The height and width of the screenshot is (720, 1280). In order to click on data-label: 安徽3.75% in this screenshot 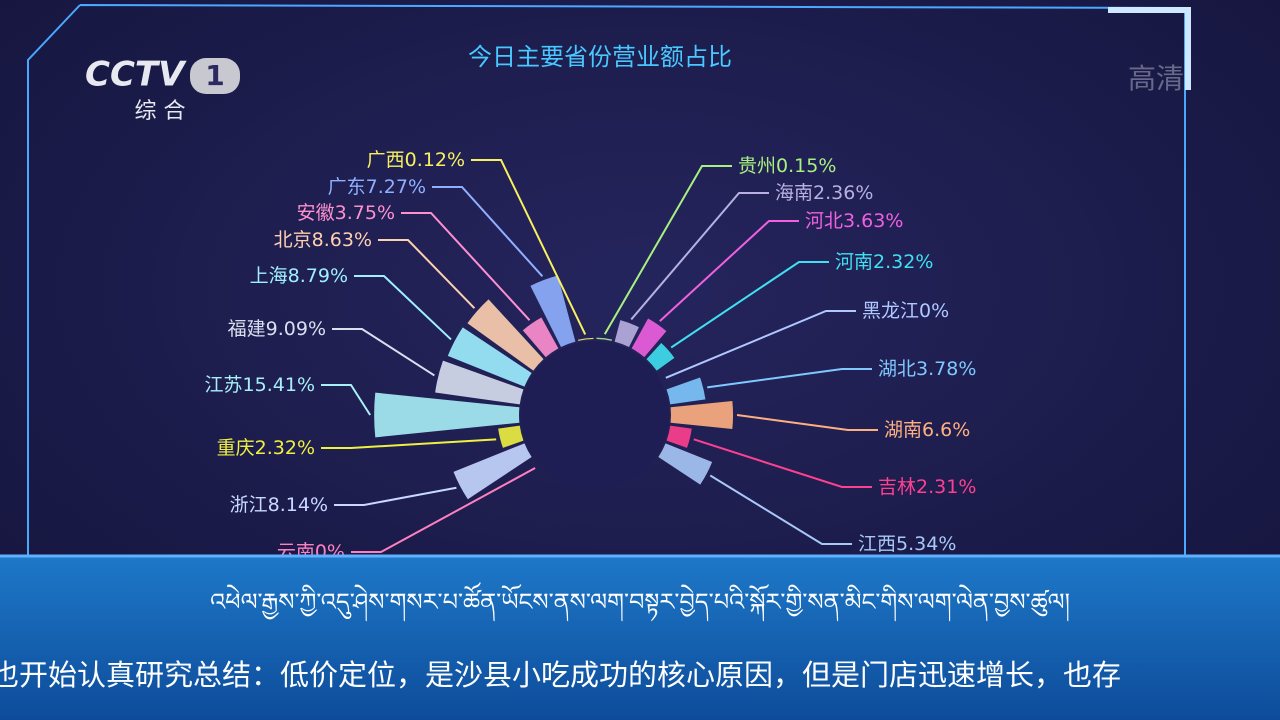, I will do `click(346, 213)`.